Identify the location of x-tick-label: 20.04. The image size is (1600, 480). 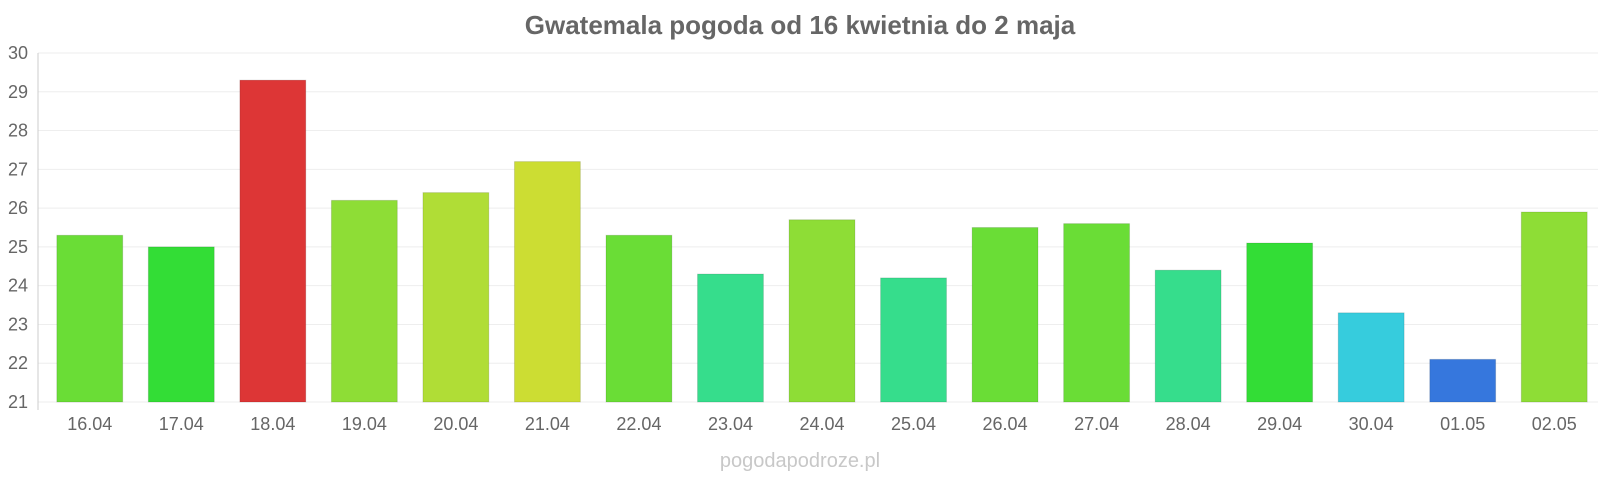
(455, 424).